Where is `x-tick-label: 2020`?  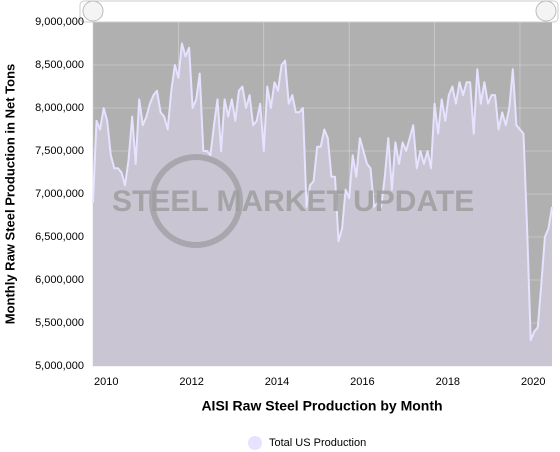 x-tick-label: 2020 is located at coordinates (533, 382).